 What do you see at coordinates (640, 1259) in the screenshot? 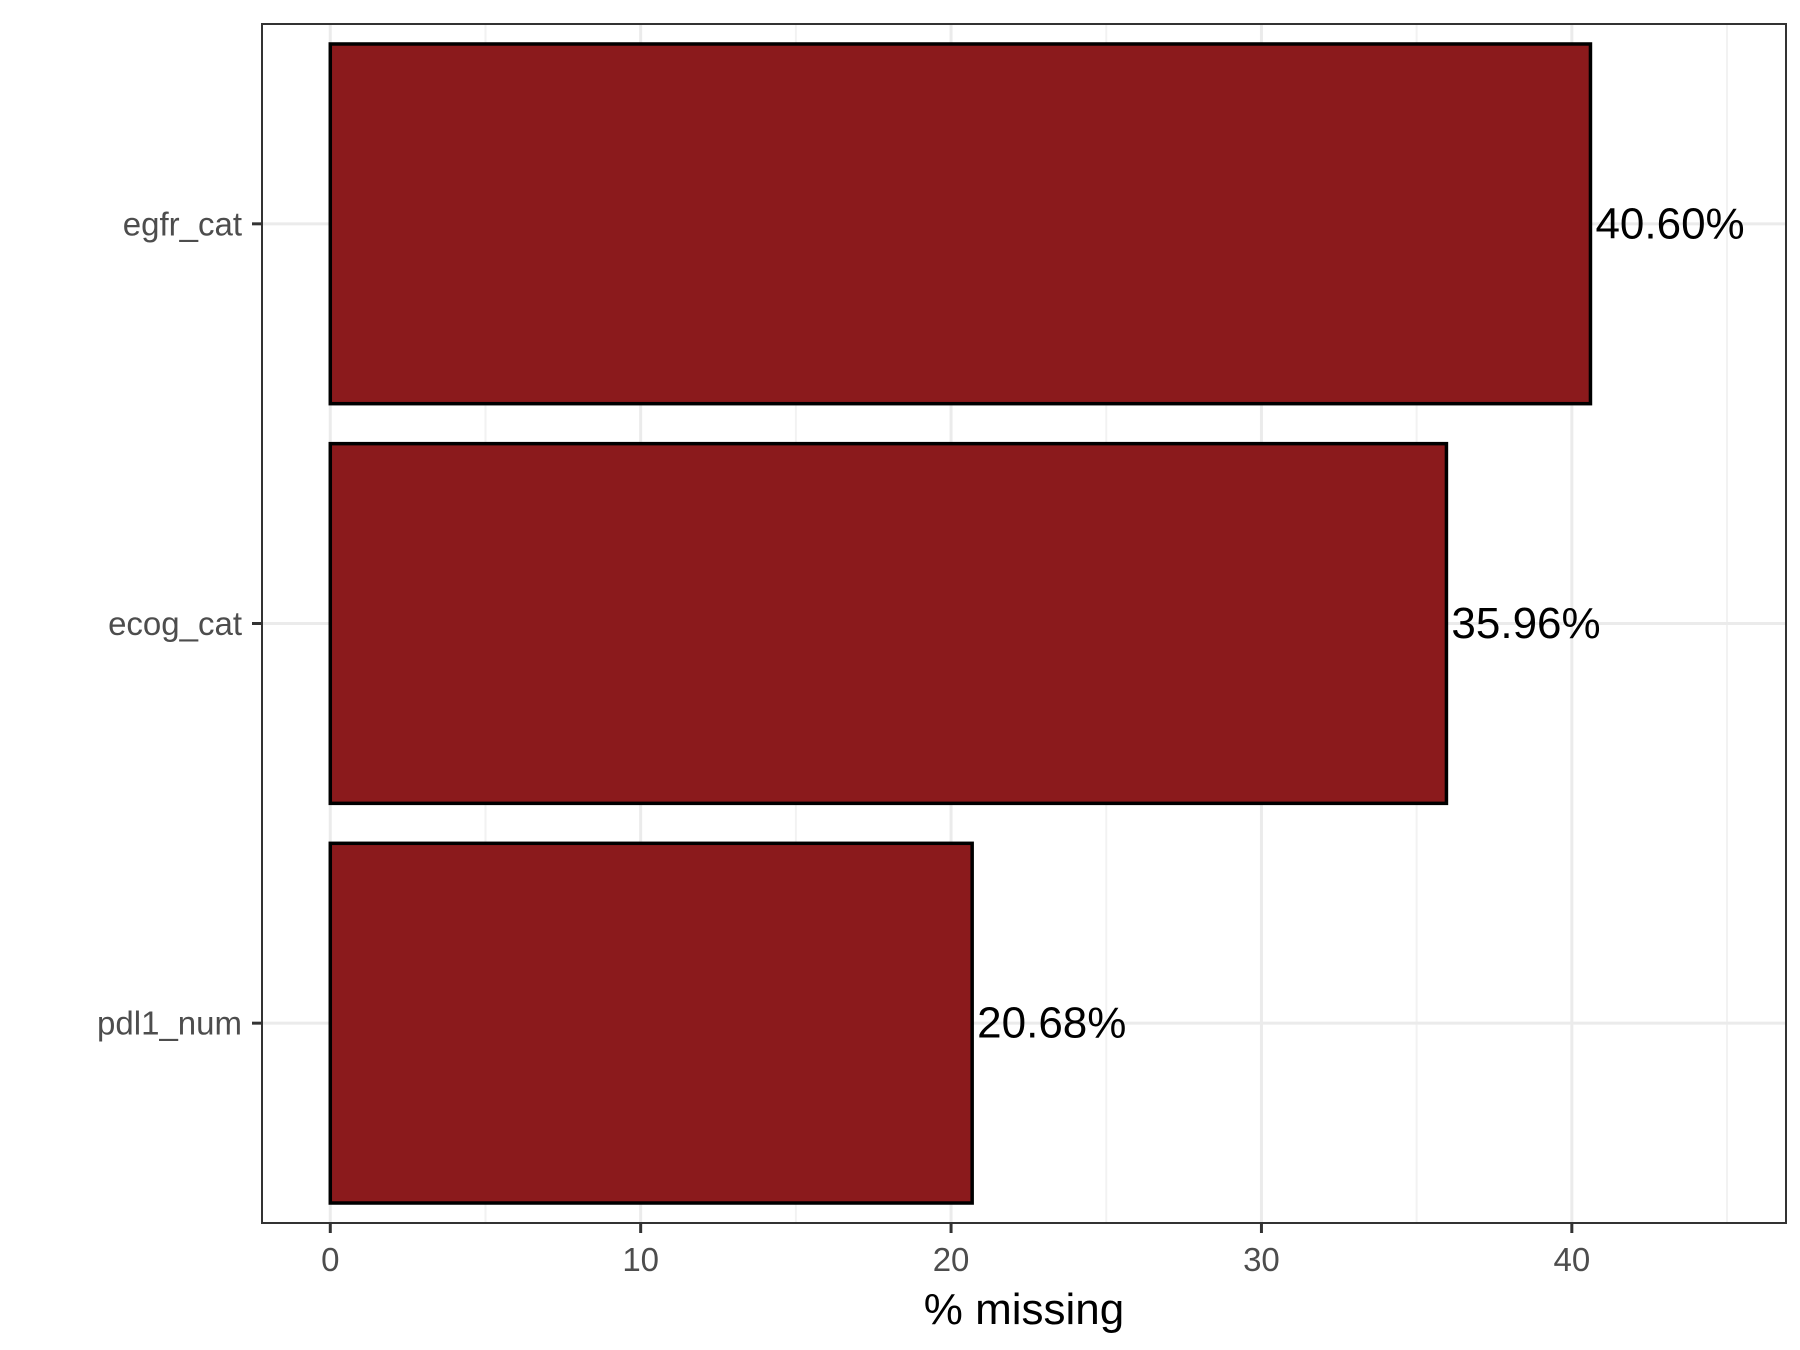
I see `x-tick-label: 10` at bounding box center [640, 1259].